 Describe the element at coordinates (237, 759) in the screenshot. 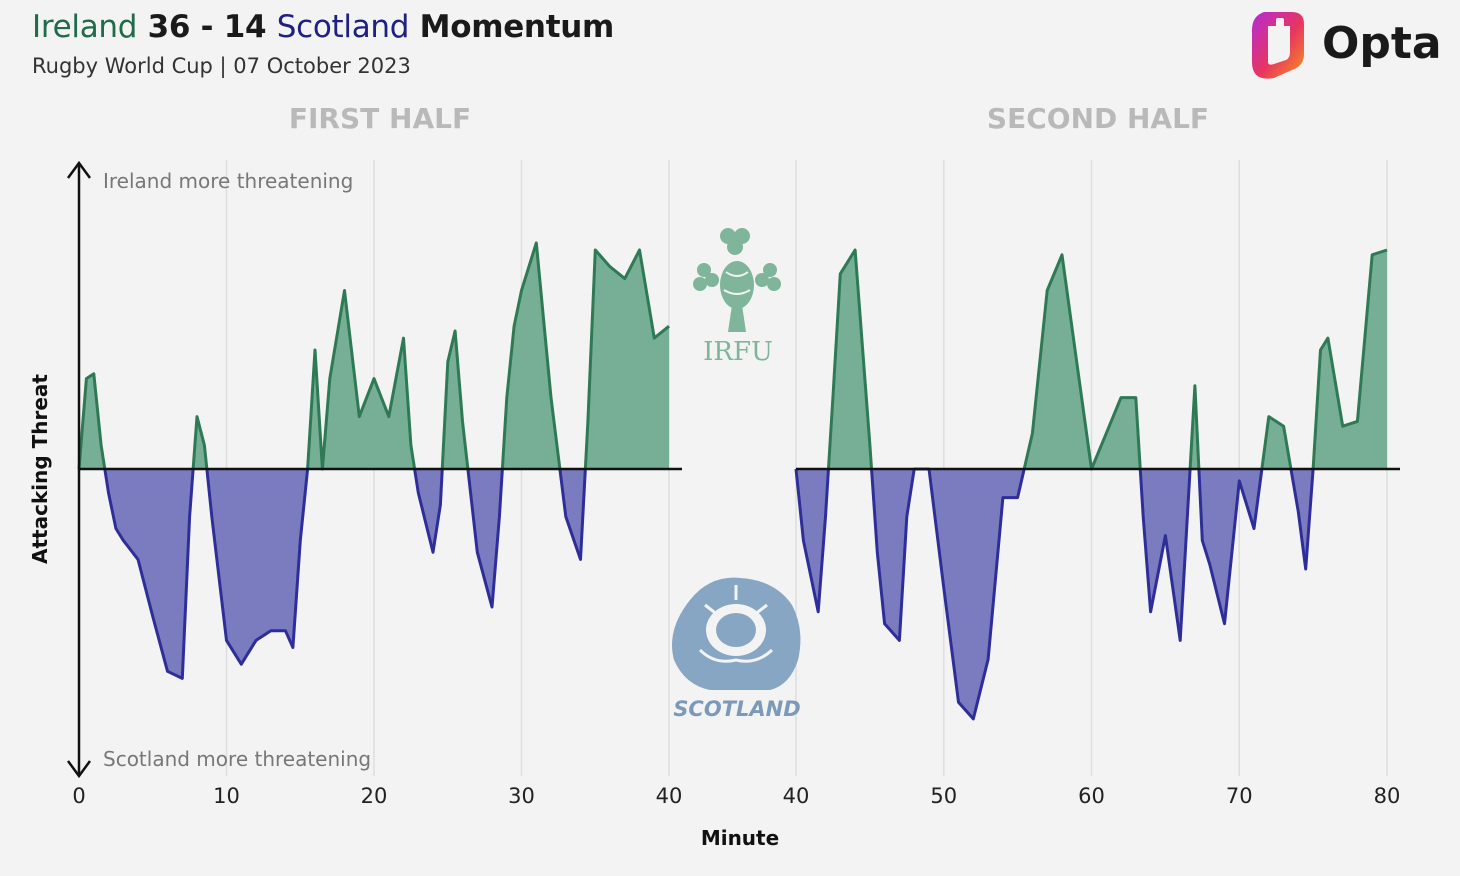

I see `y-bottom-annotation: Scotland more threatening` at that location.